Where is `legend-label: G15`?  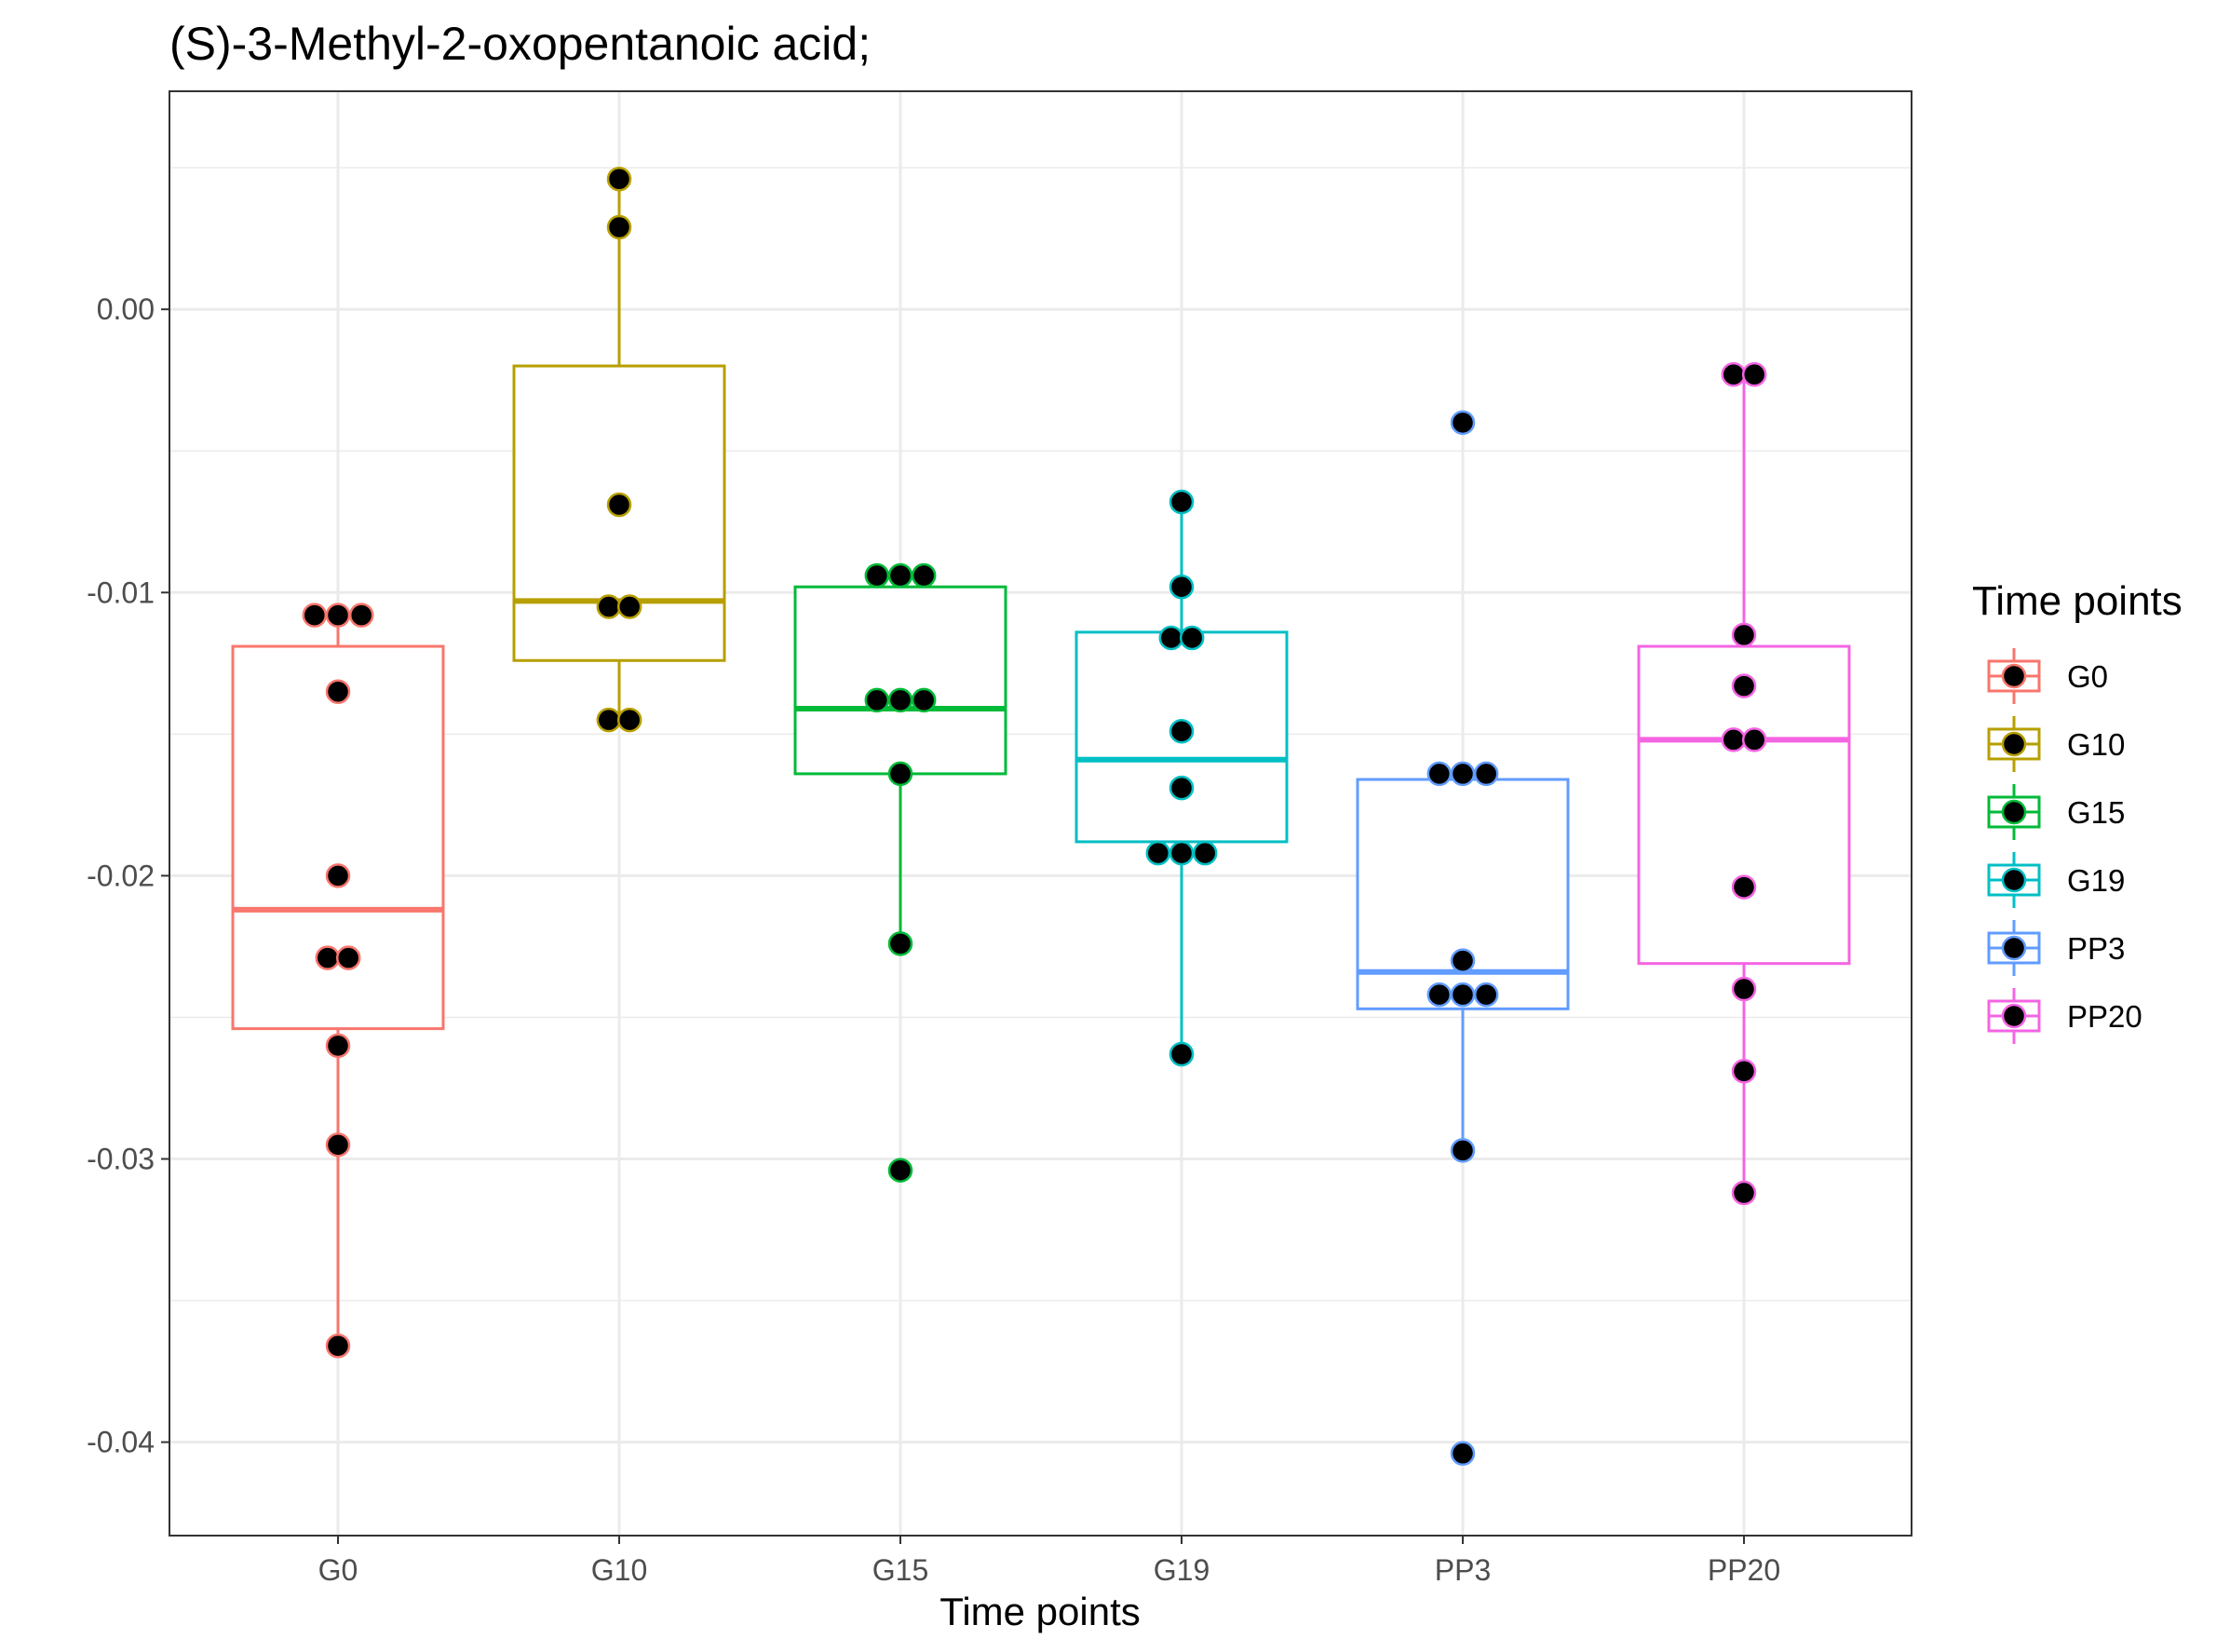
legend-label: G15 is located at coordinates (2096, 812).